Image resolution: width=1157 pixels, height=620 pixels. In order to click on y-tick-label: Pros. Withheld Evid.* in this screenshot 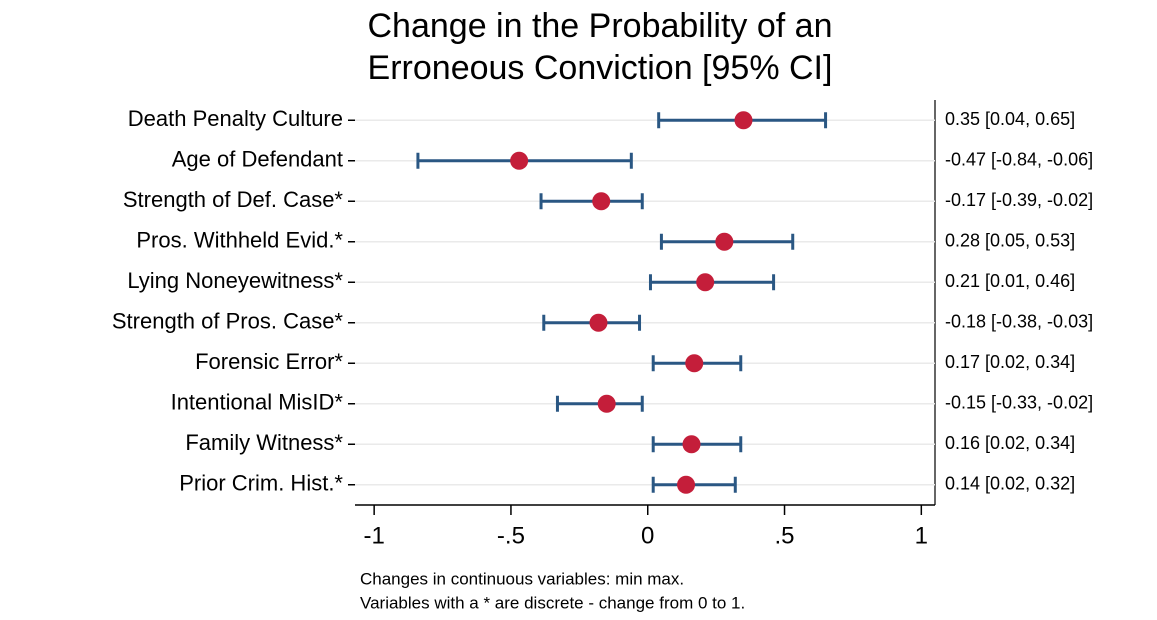, I will do `click(239, 240)`.